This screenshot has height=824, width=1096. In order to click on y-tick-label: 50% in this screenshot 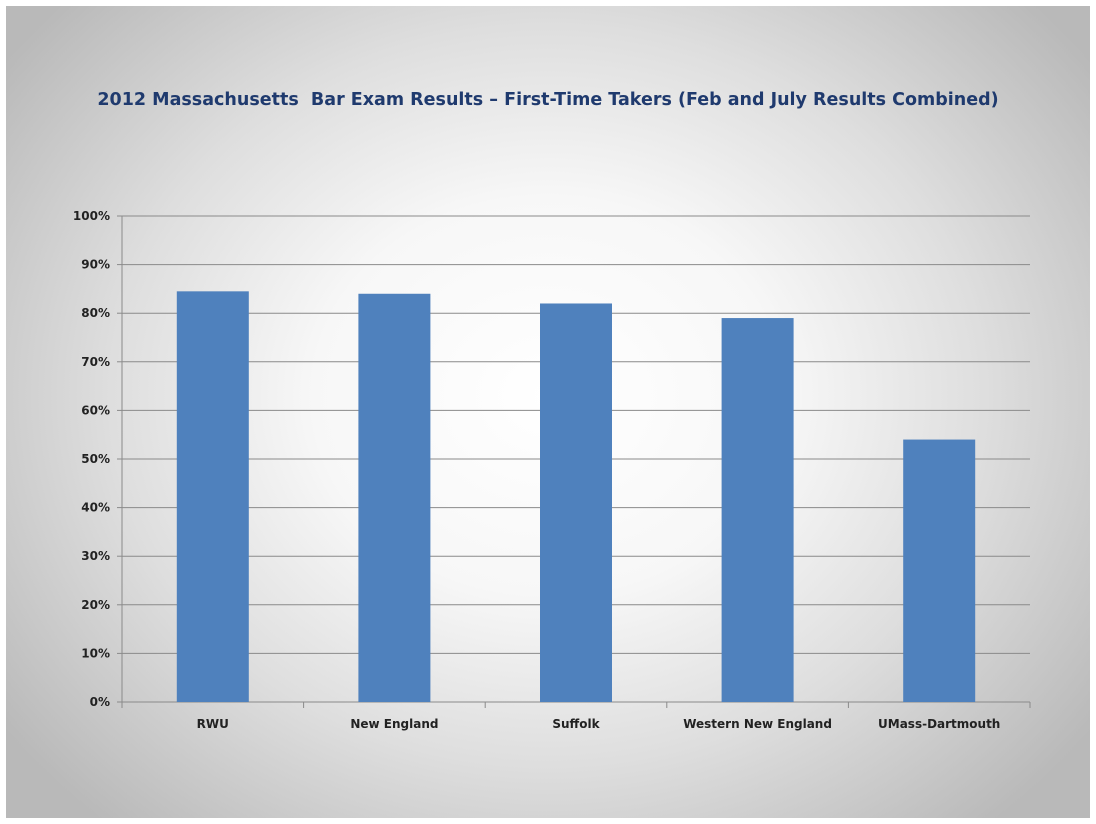, I will do `click(95, 459)`.